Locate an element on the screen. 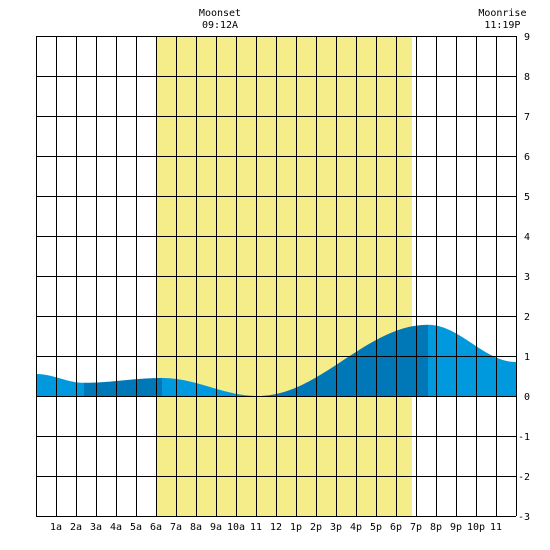 This screenshot has height=550, width=550. x-tick-label: 2p is located at coordinates (316, 527).